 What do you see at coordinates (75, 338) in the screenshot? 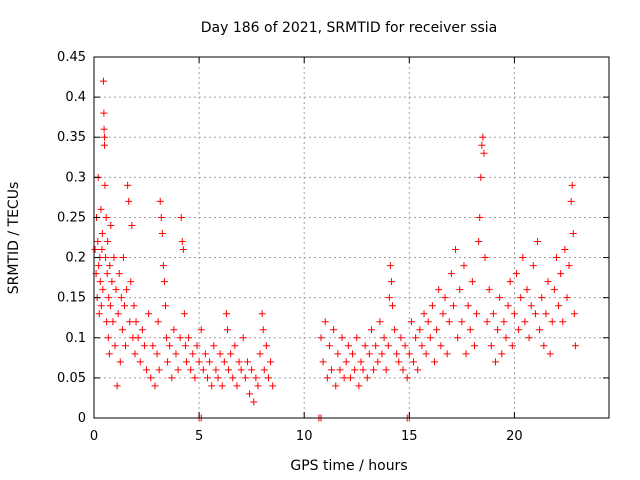
I see `y-tick-label: 0.1` at bounding box center [75, 338].